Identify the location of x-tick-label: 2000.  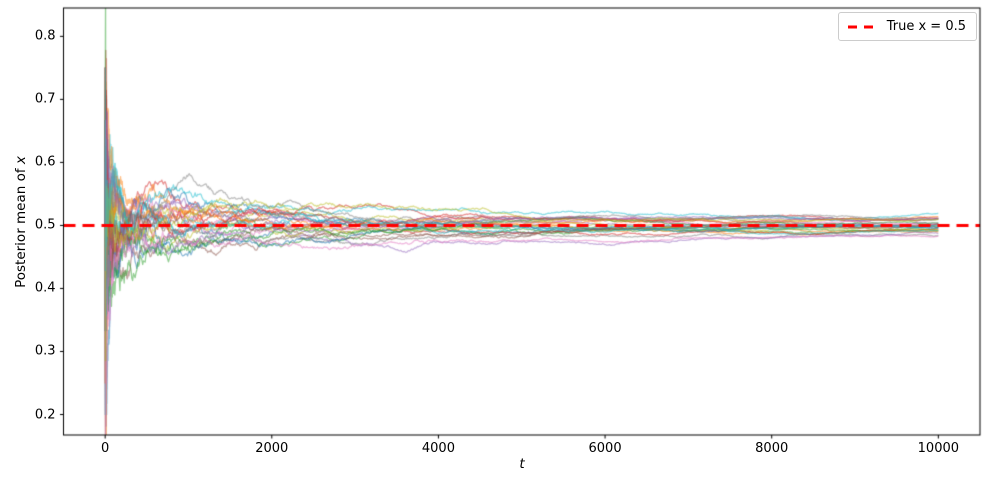
(272, 448).